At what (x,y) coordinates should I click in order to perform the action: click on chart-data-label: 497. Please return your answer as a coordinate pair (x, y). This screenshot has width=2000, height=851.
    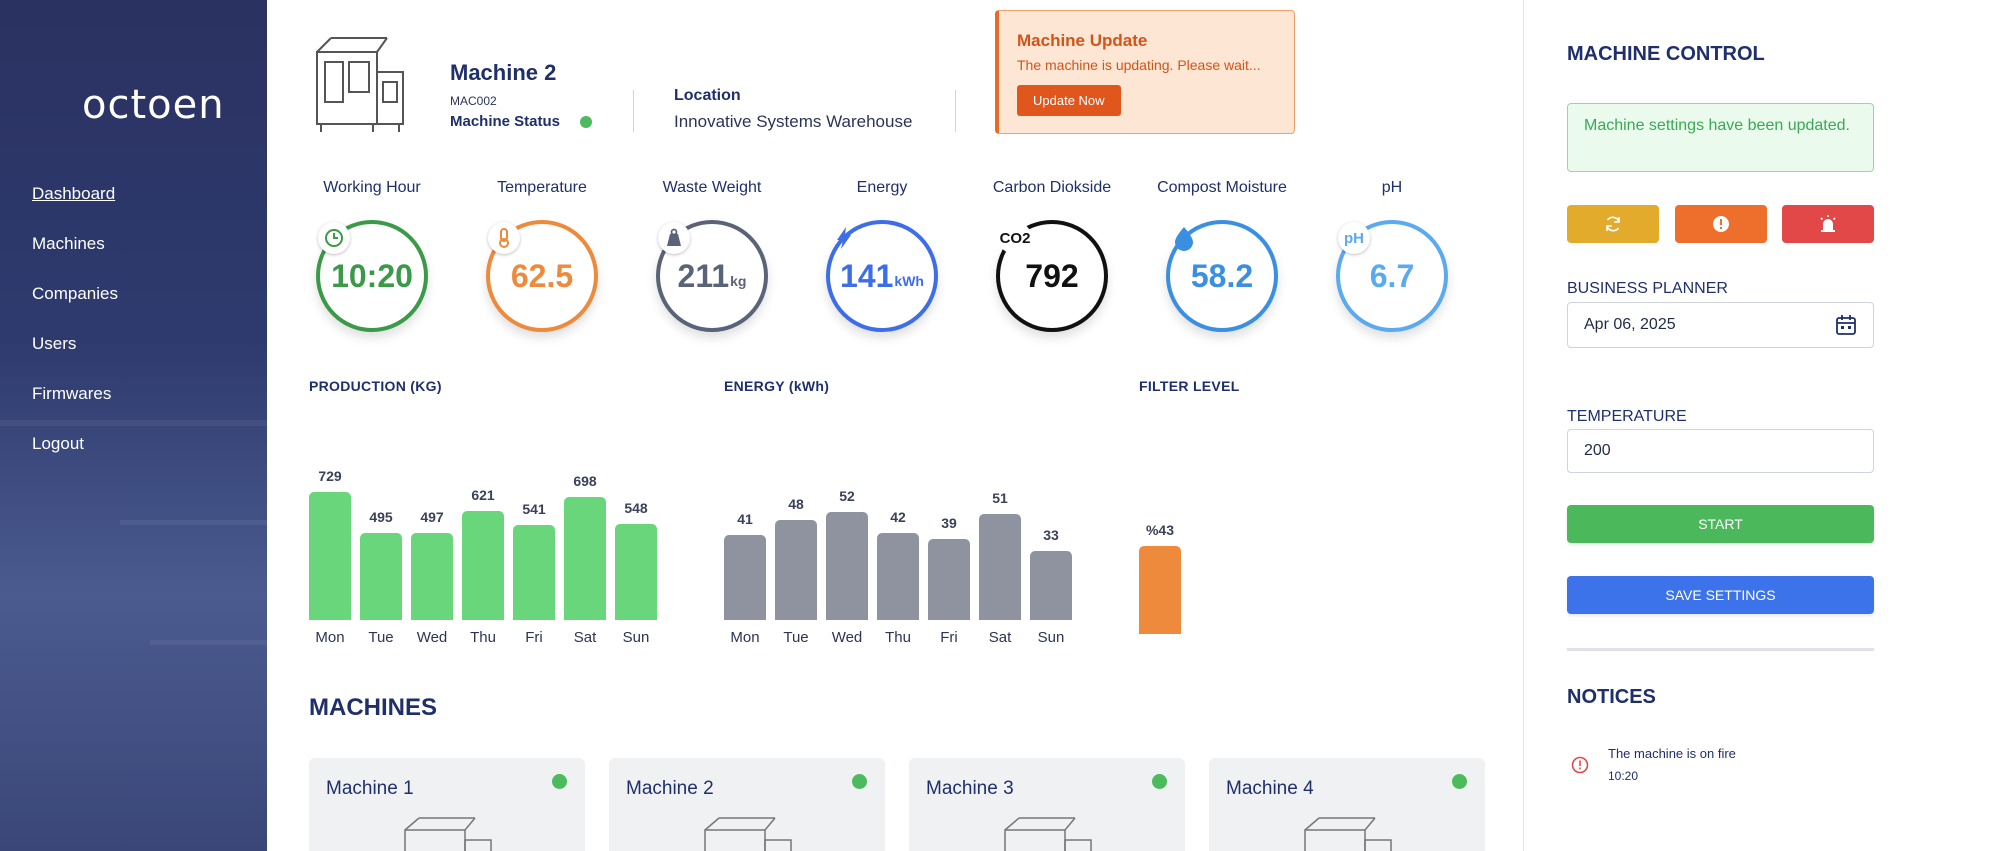
    Looking at the image, I should click on (432, 517).